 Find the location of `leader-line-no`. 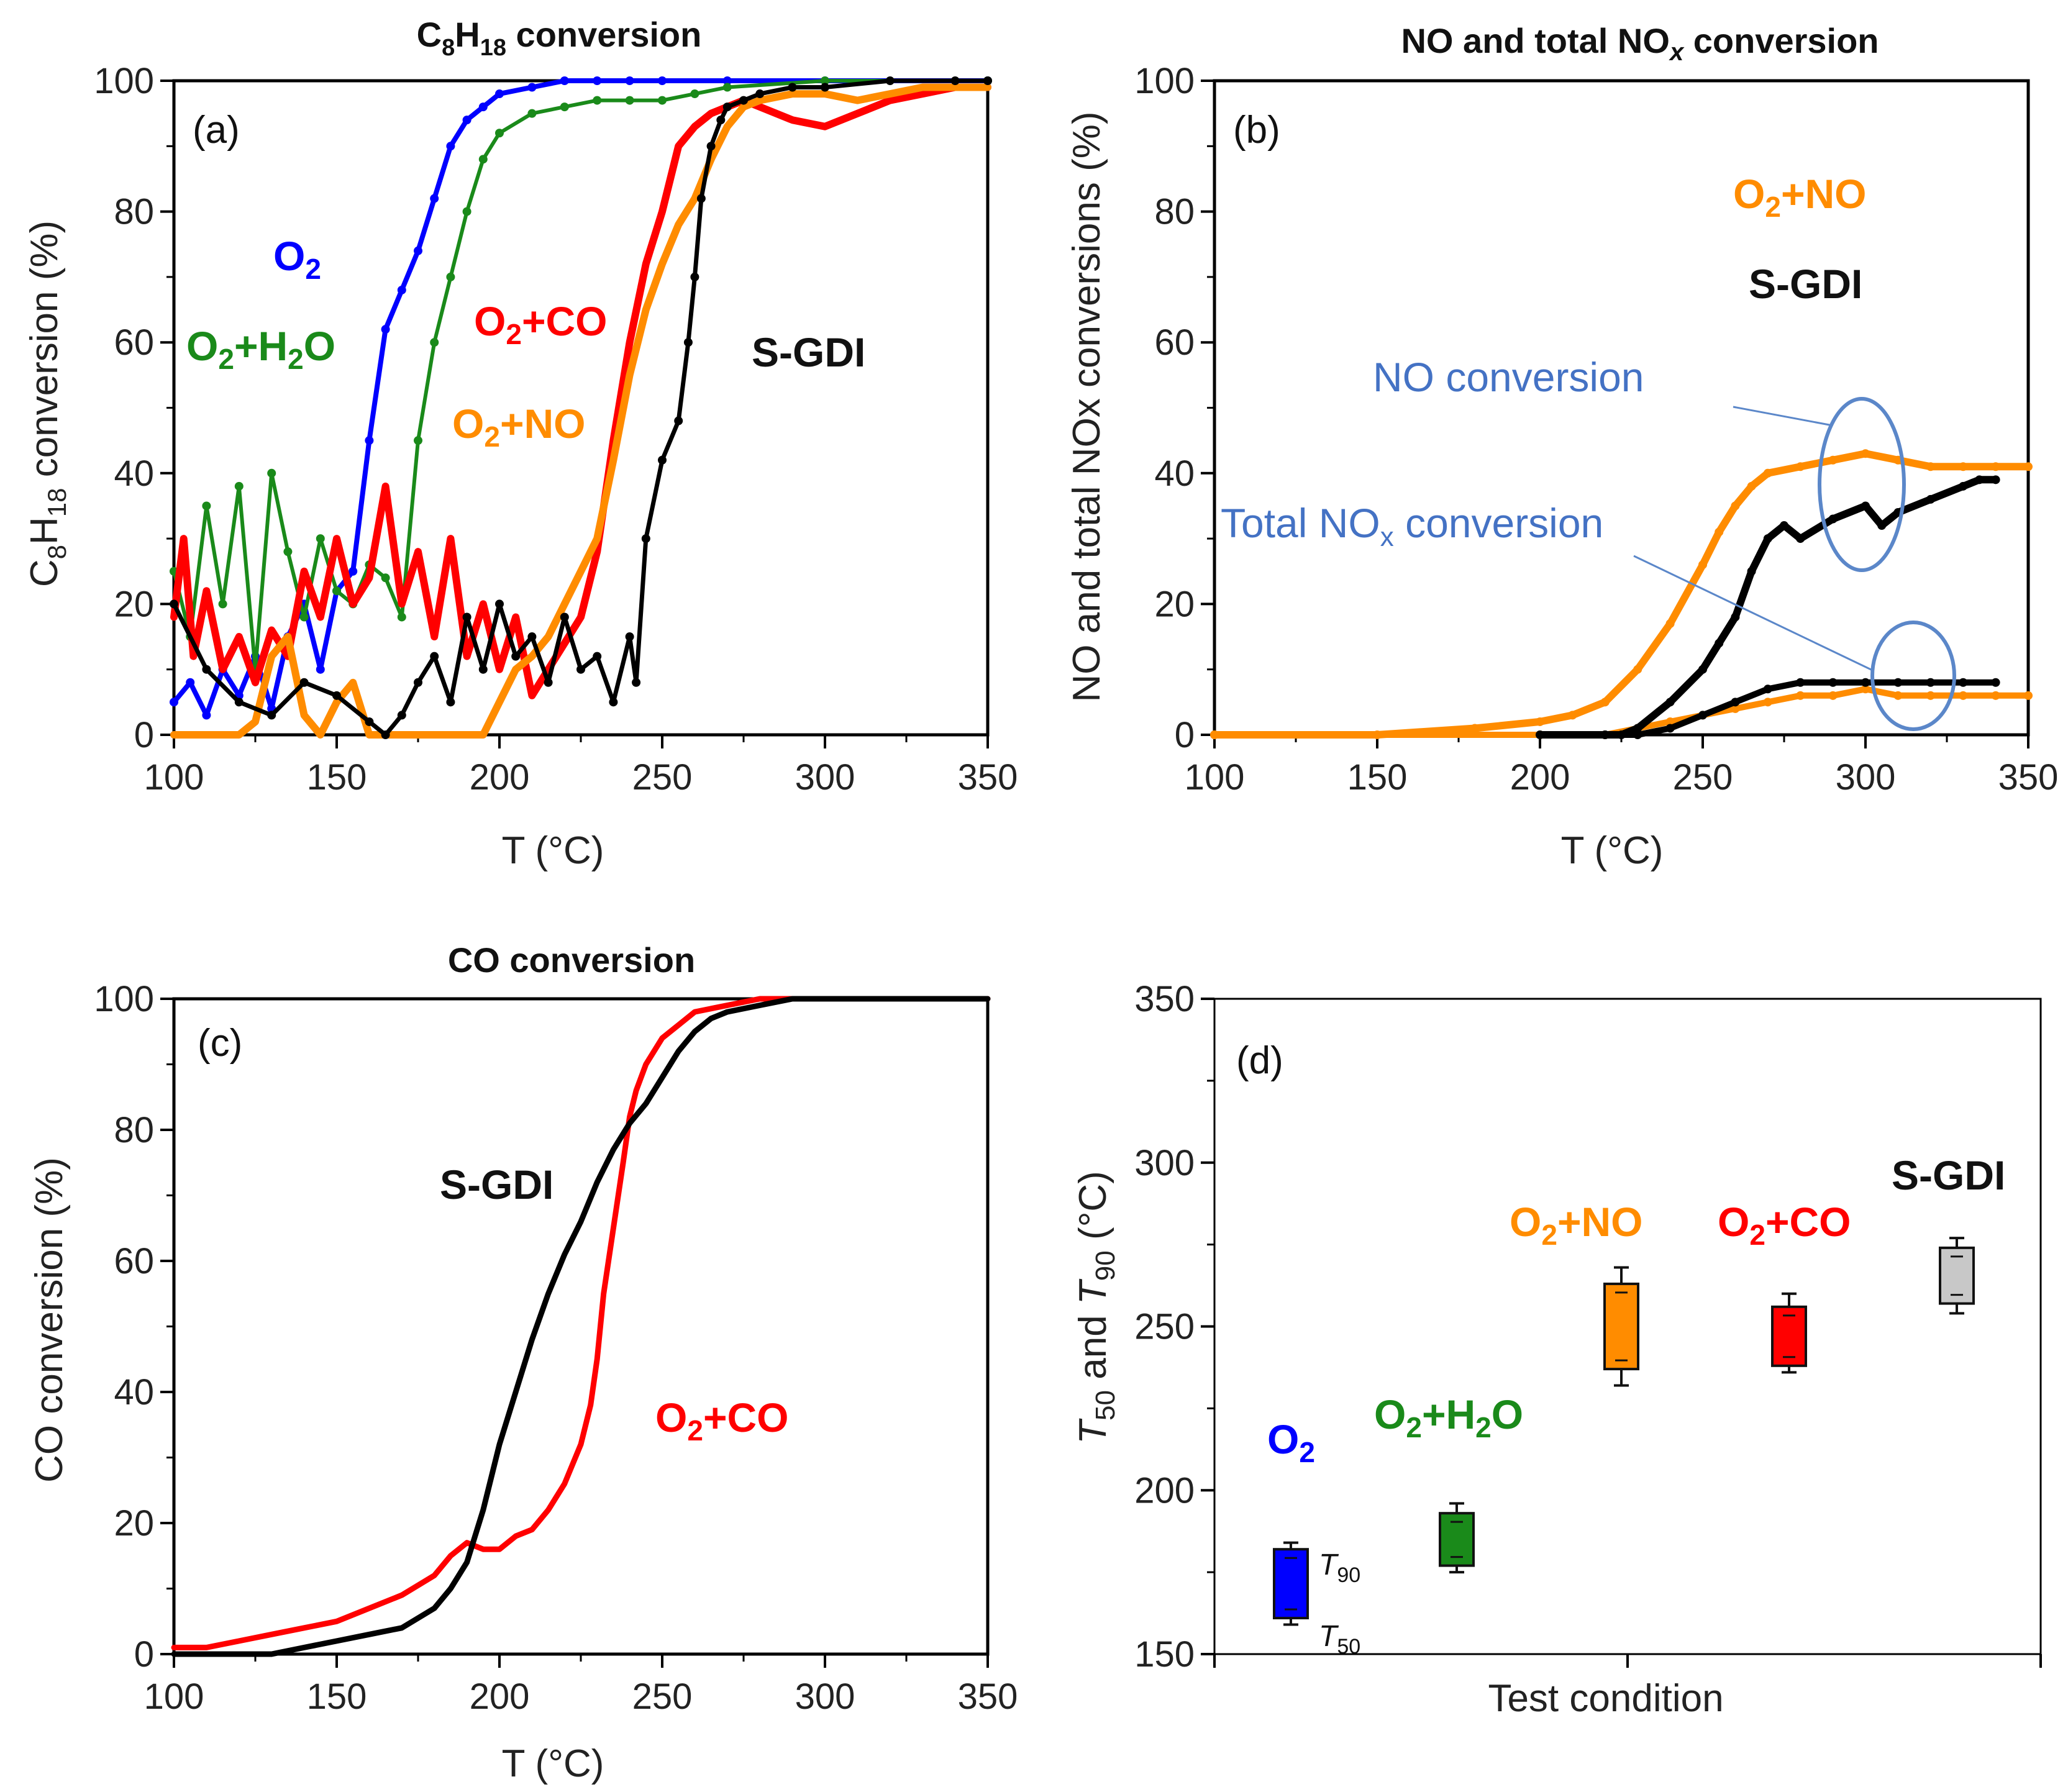

leader-line-no is located at coordinates (1783, 416).